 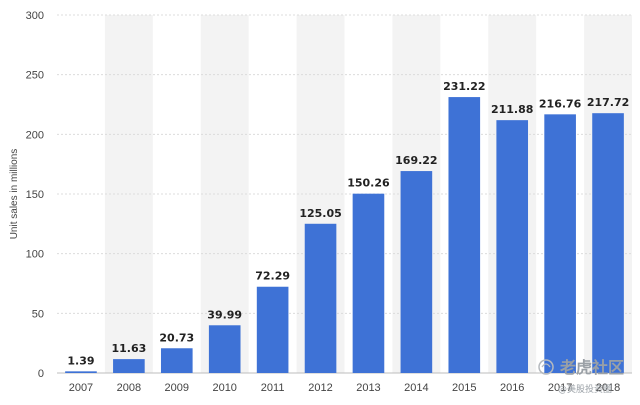 I want to click on bar-2017, so click(x=560, y=243).